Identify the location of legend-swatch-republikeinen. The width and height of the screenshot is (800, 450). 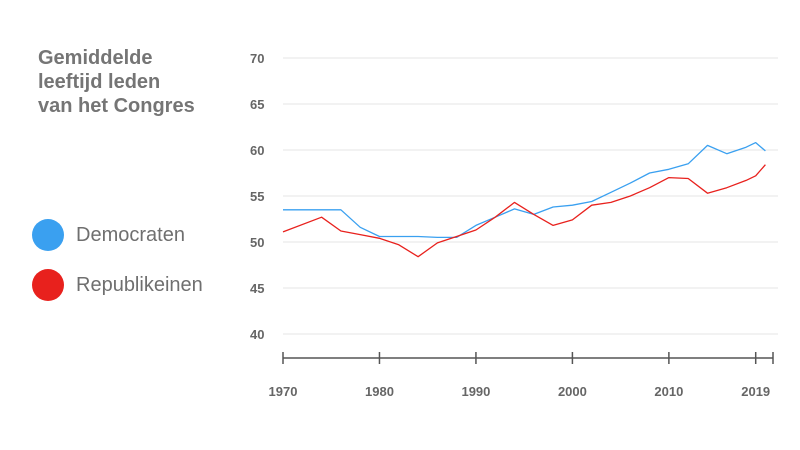
(48, 285).